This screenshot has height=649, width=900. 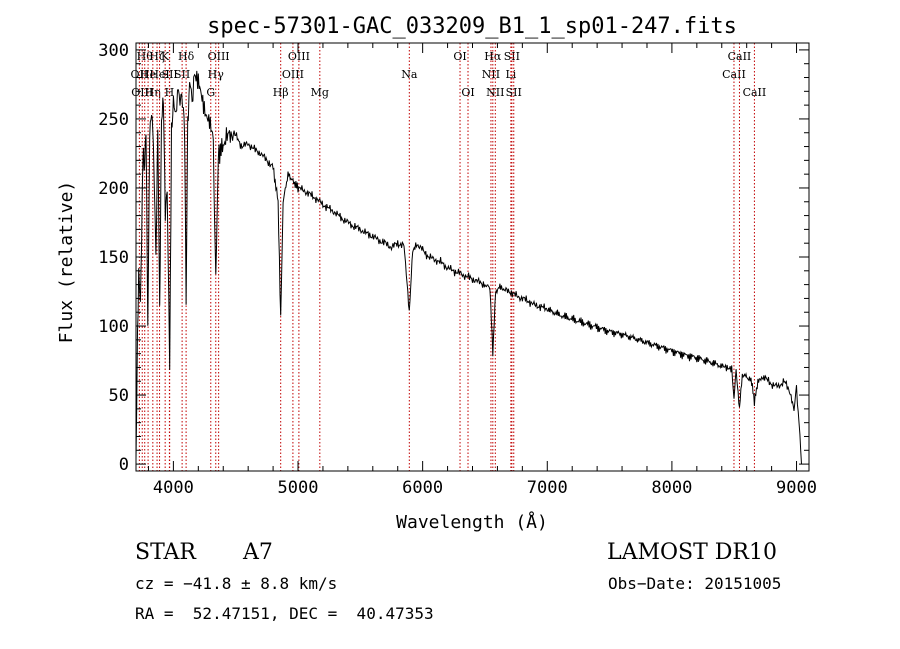 What do you see at coordinates (113, 51) in the screenshot?
I see `y-tick-label: 300` at bounding box center [113, 51].